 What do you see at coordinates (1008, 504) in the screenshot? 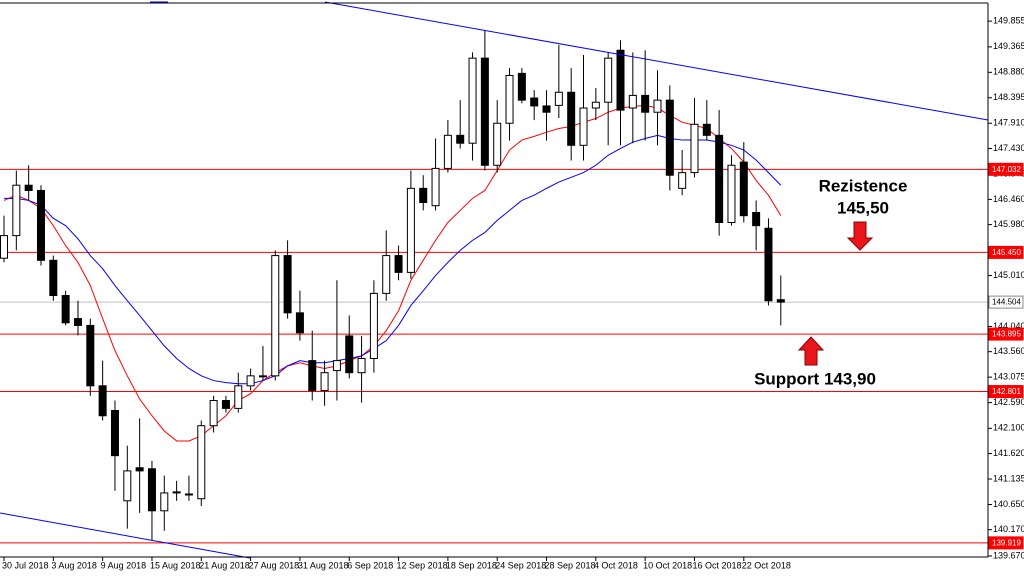
I see `y-tick-label: 140.650` at bounding box center [1008, 504].